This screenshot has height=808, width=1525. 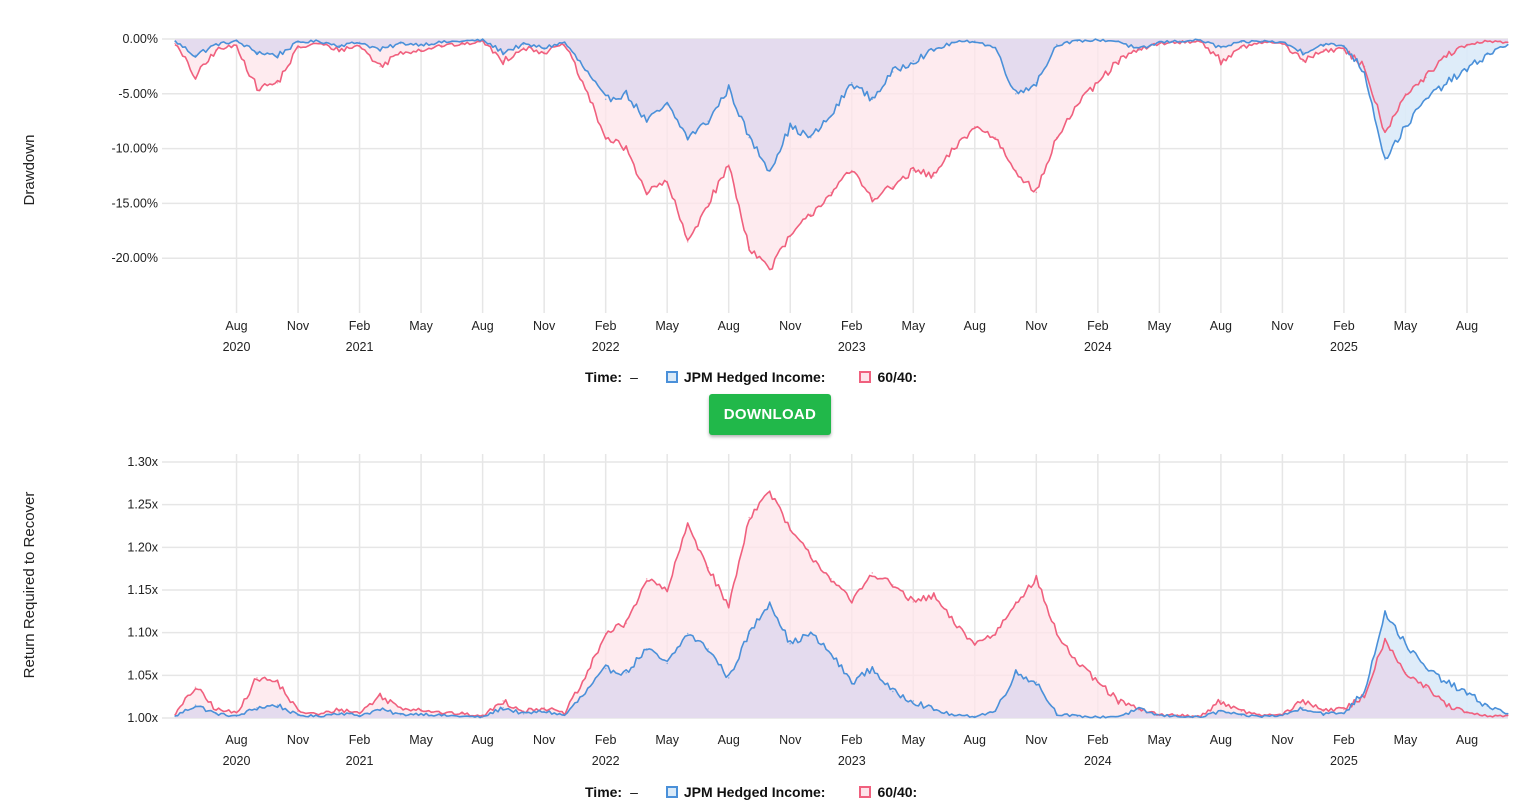 I want to click on drawdown-ylabel: Drawdown, so click(x=29, y=170).